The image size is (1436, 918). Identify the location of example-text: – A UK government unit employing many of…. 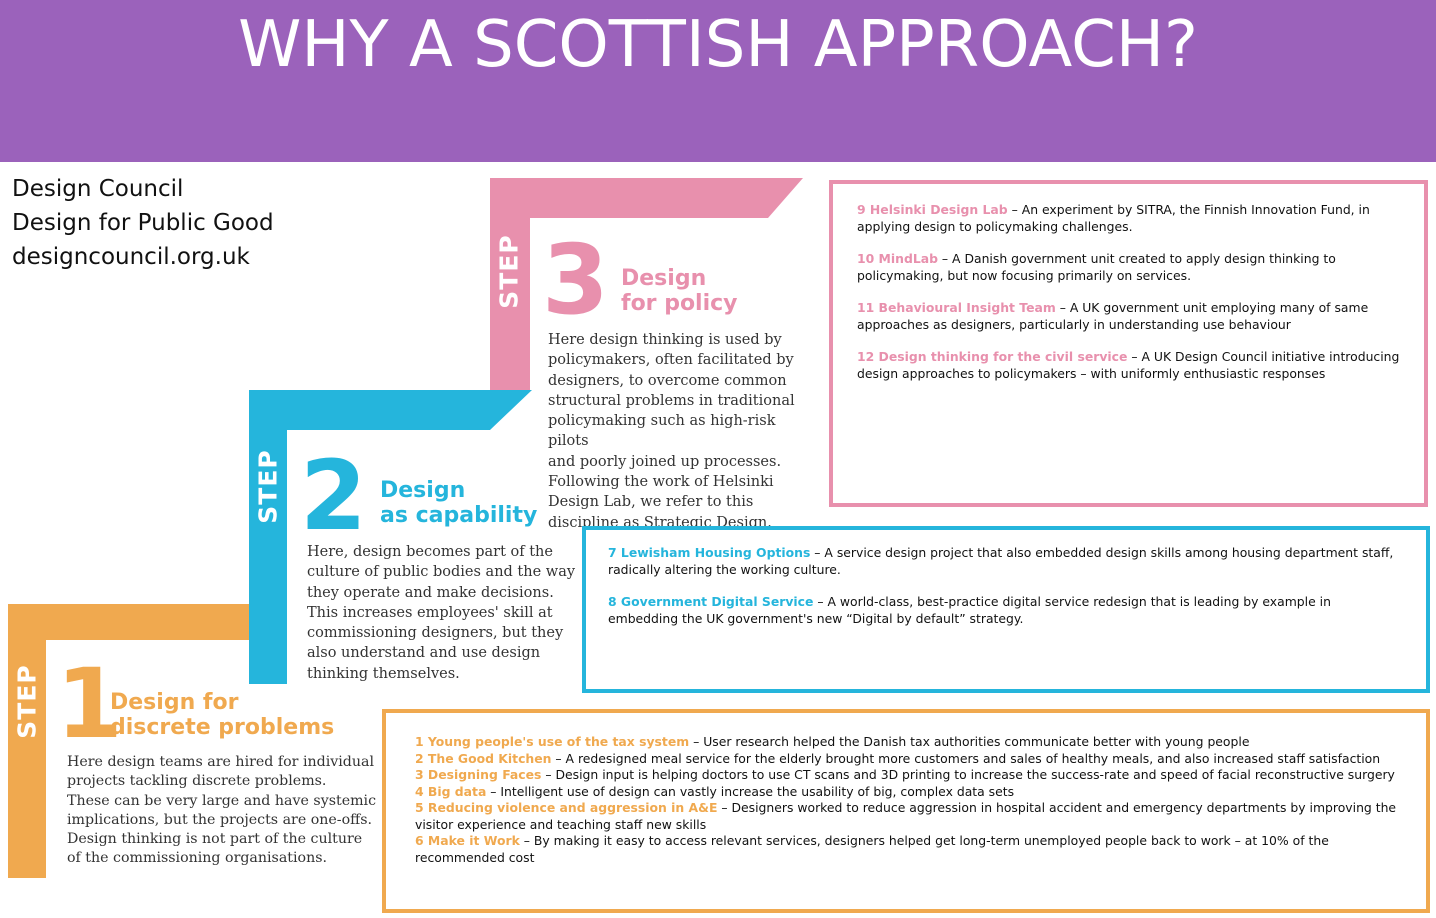
(1113, 316).